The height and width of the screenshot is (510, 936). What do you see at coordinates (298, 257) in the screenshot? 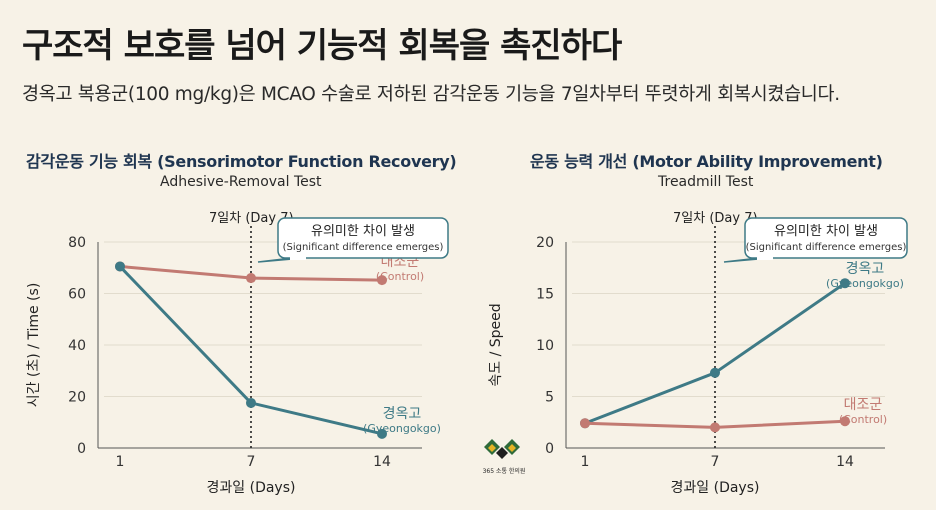
I see `left-callout-joint` at bounding box center [298, 257].